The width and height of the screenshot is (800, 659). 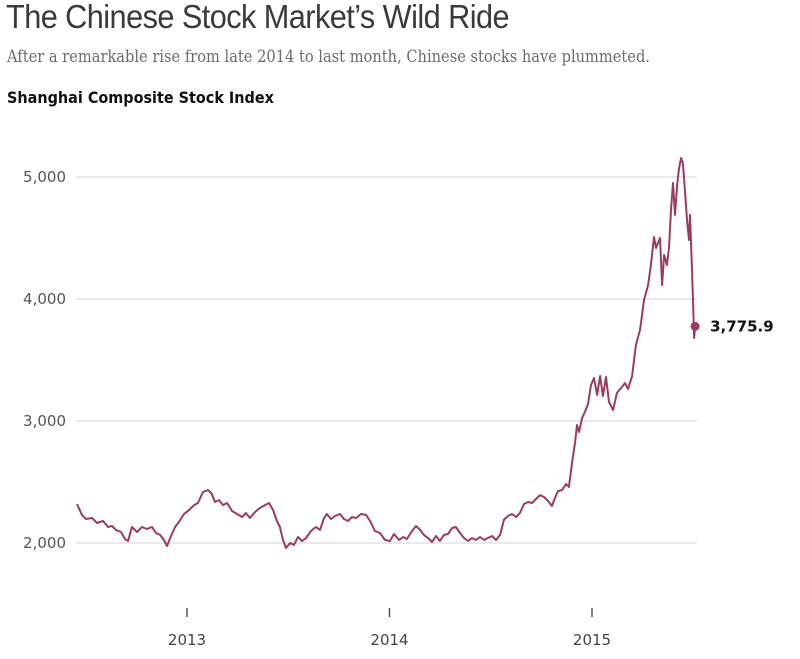 I want to click on x-axis: 2013 2014 2015, so click(x=389, y=628).